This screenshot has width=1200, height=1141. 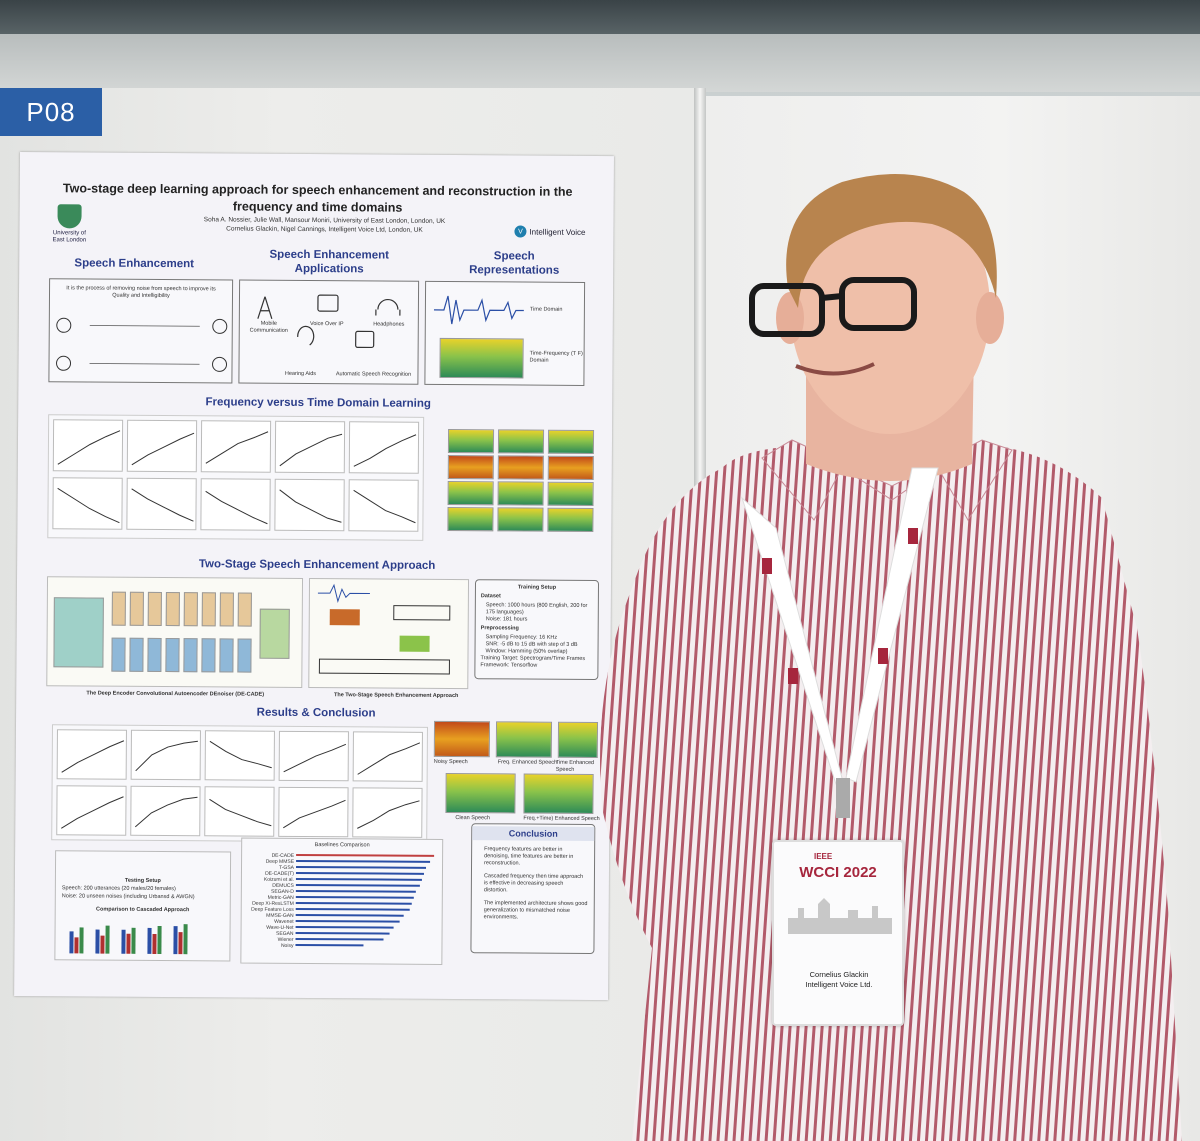 I want to click on uel-crest-icon, so click(x=69, y=216).